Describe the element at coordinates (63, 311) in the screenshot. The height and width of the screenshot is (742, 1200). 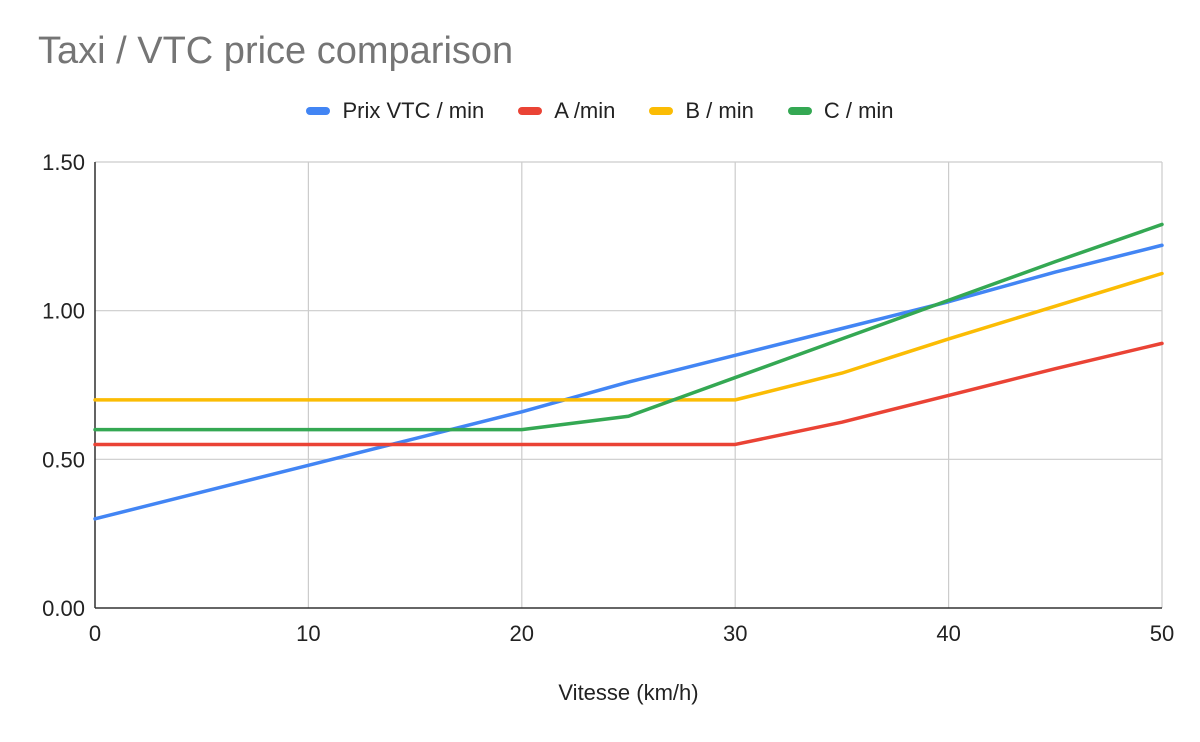
I see `y-tick-label-2: 1.00` at that location.